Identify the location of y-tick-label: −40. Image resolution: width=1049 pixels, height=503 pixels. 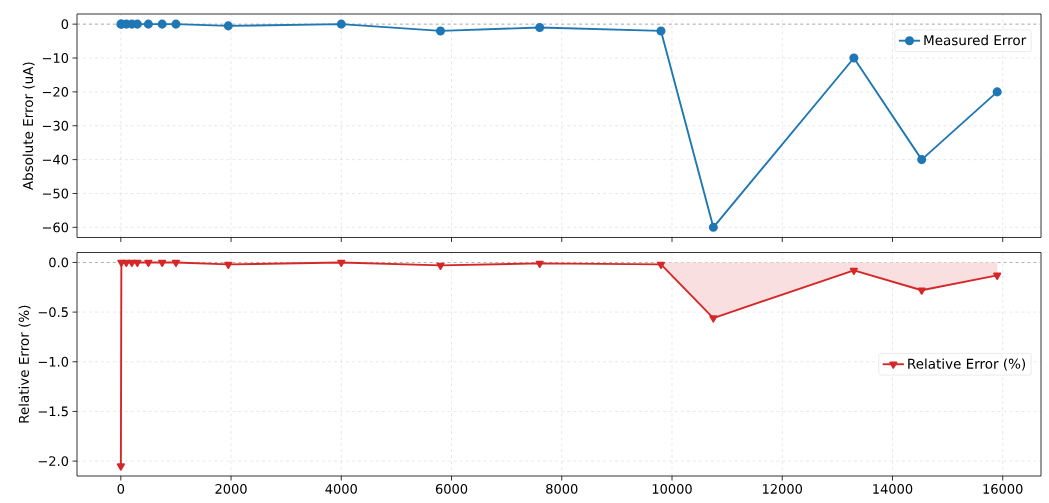
(55, 159).